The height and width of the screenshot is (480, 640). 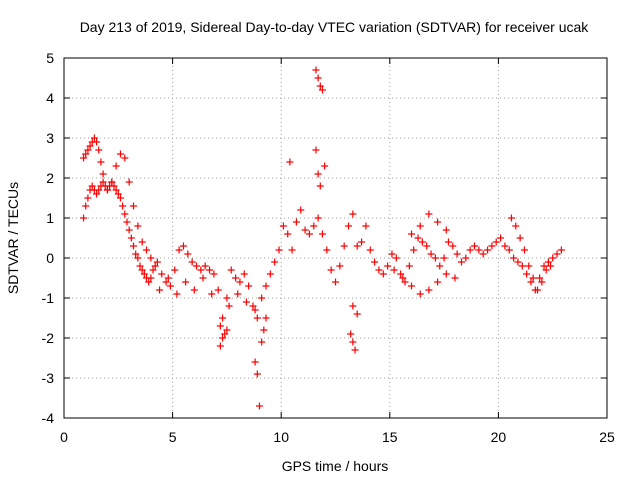 What do you see at coordinates (13, 238) in the screenshot?
I see `y-axis-label: SDTVAR / TECUs` at bounding box center [13, 238].